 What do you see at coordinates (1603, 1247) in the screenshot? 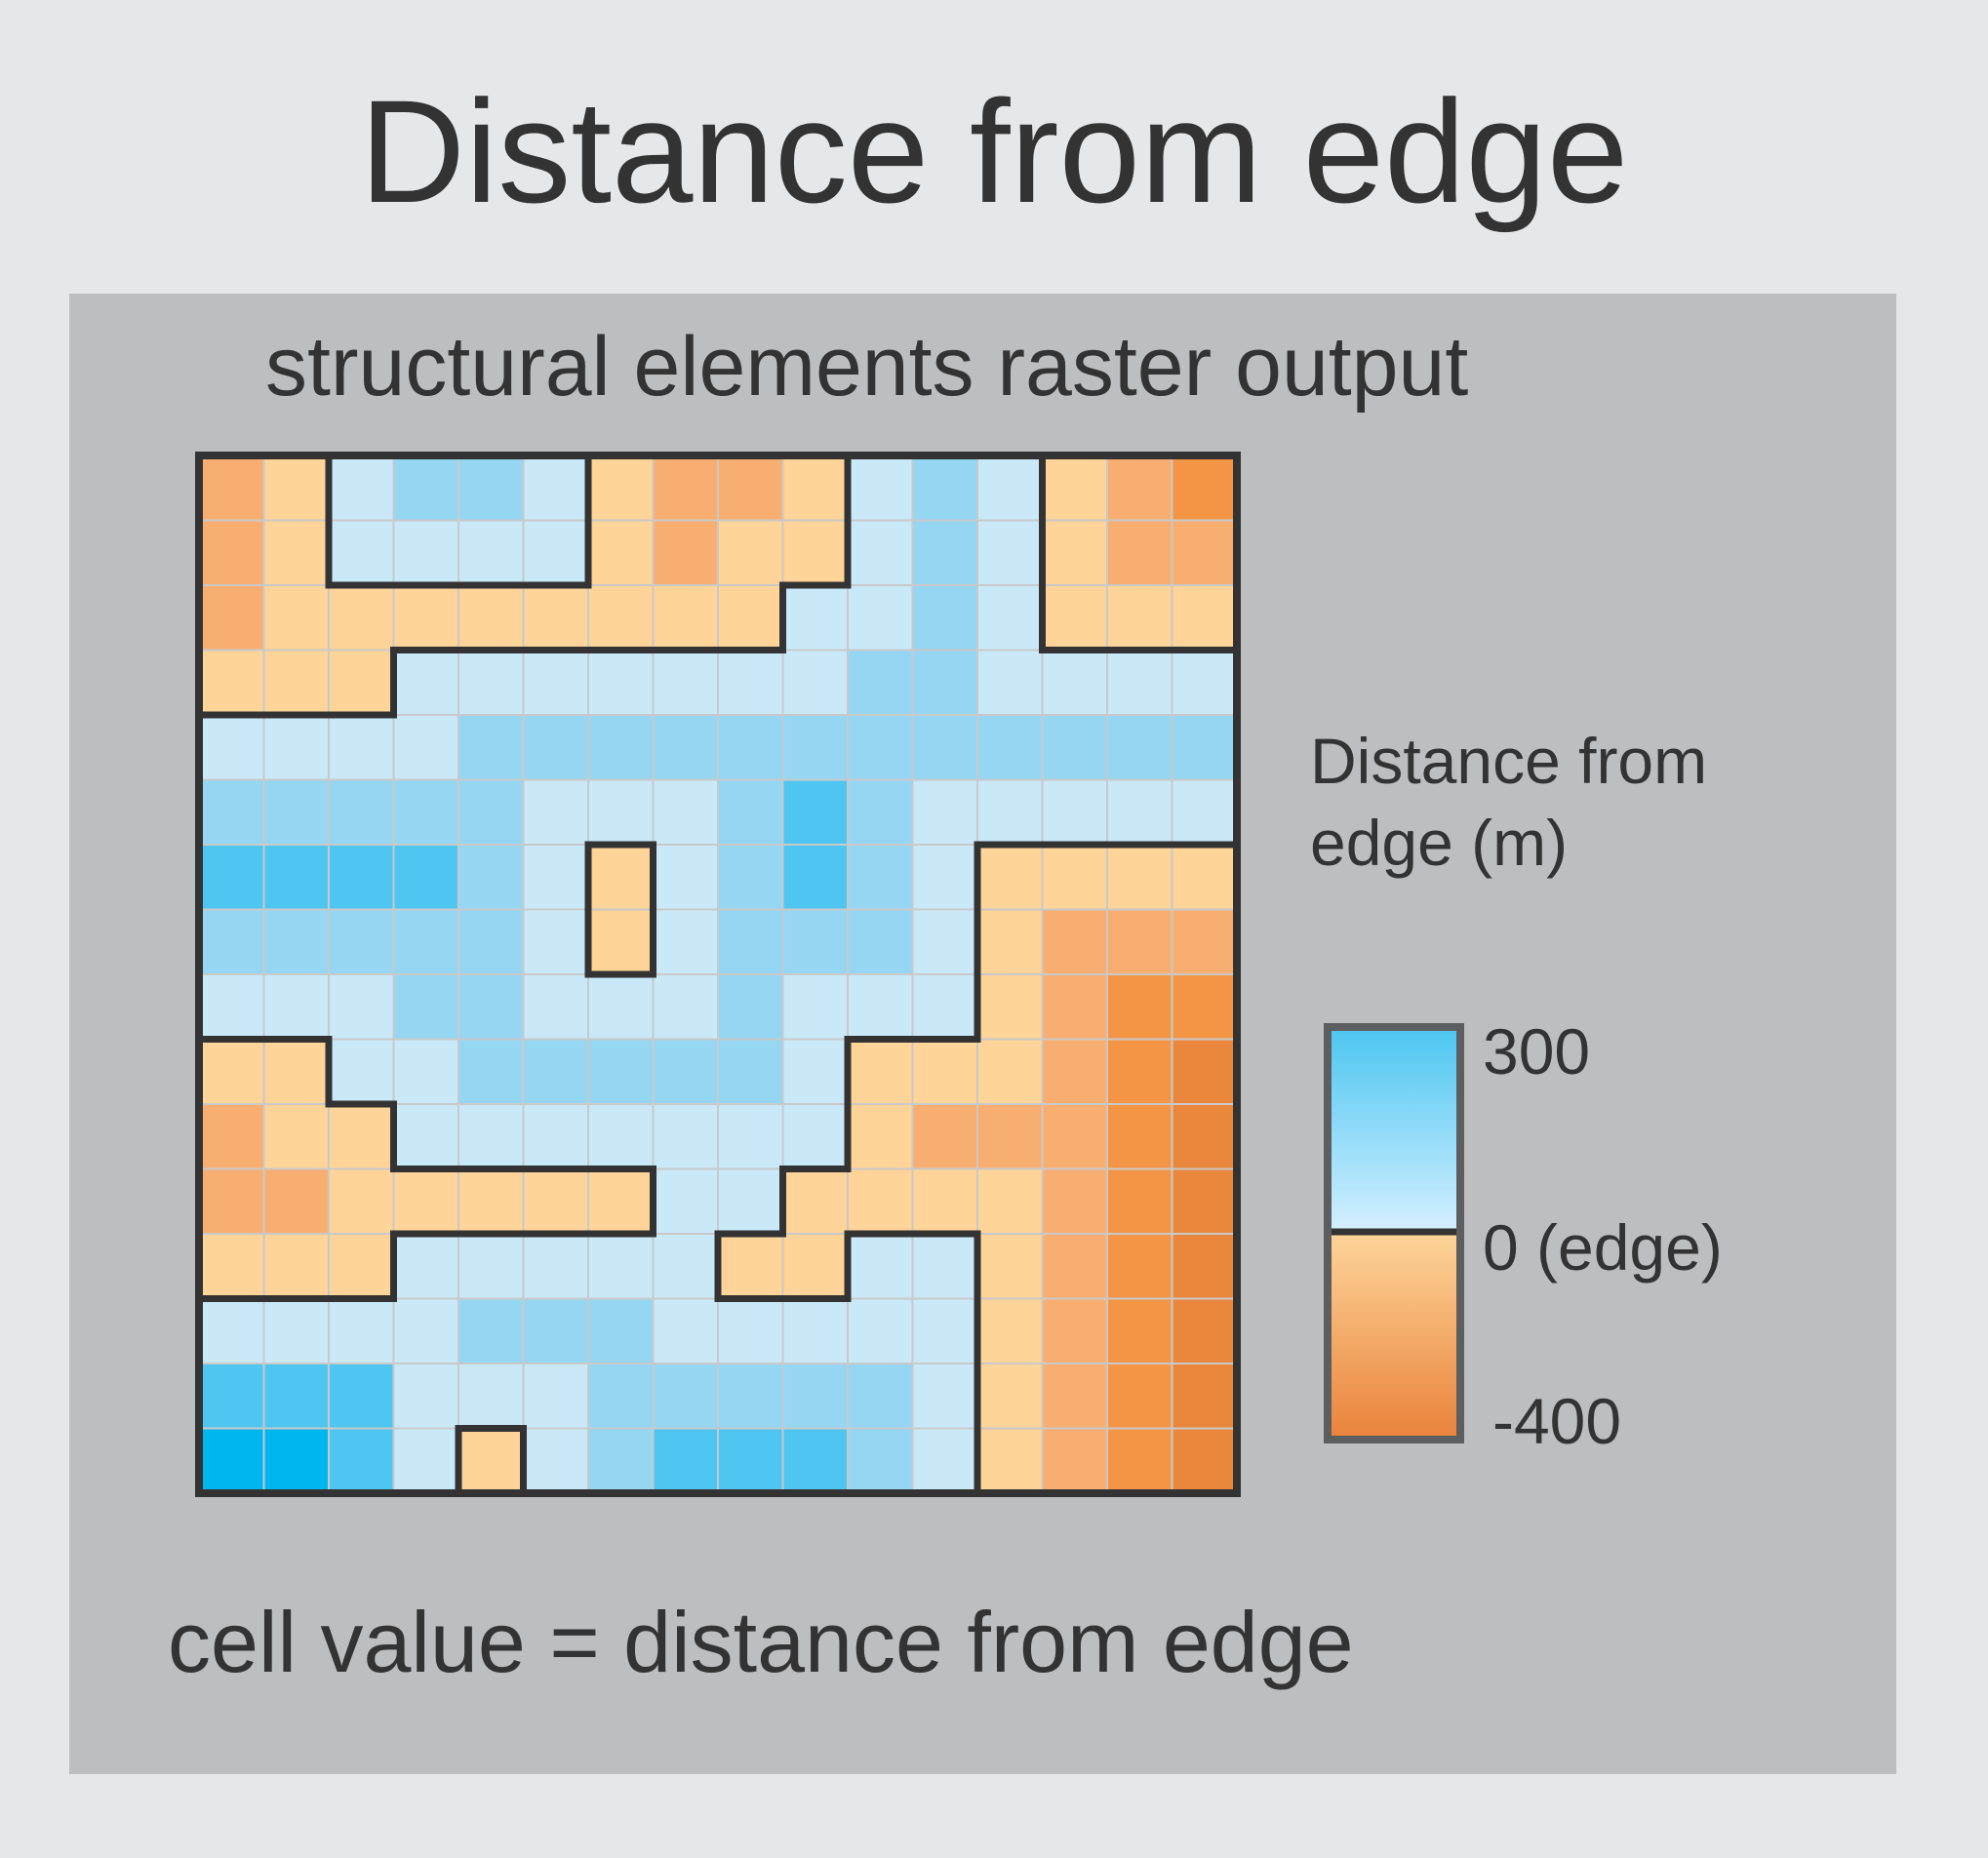
I see `legend-mid-label: 0 (edge)` at bounding box center [1603, 1247].